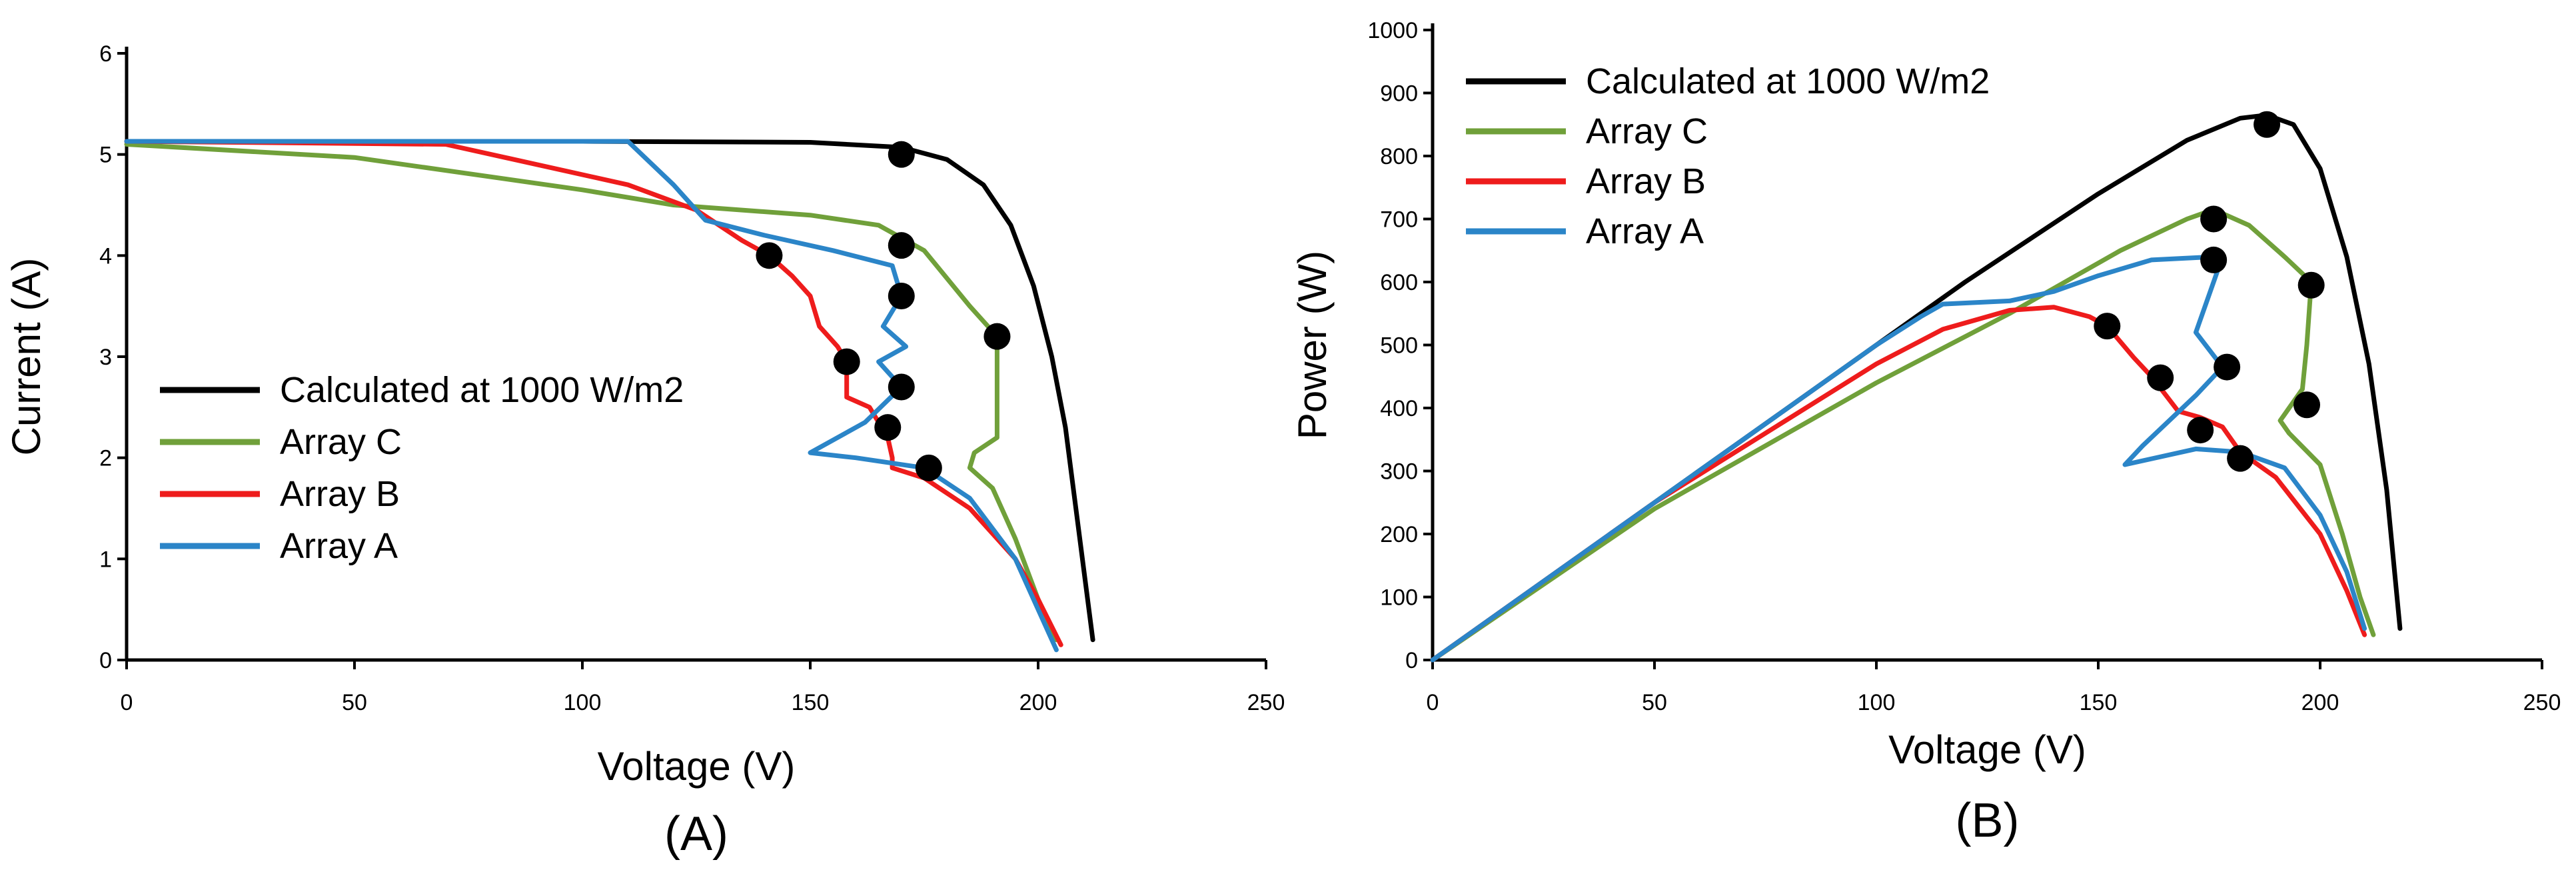 This screenshot has width=2576, height=878. What do you see at coordinates (105, 458) in the screenshot?
I see `y-tick-label: 2` at bounding box center [105, 458].